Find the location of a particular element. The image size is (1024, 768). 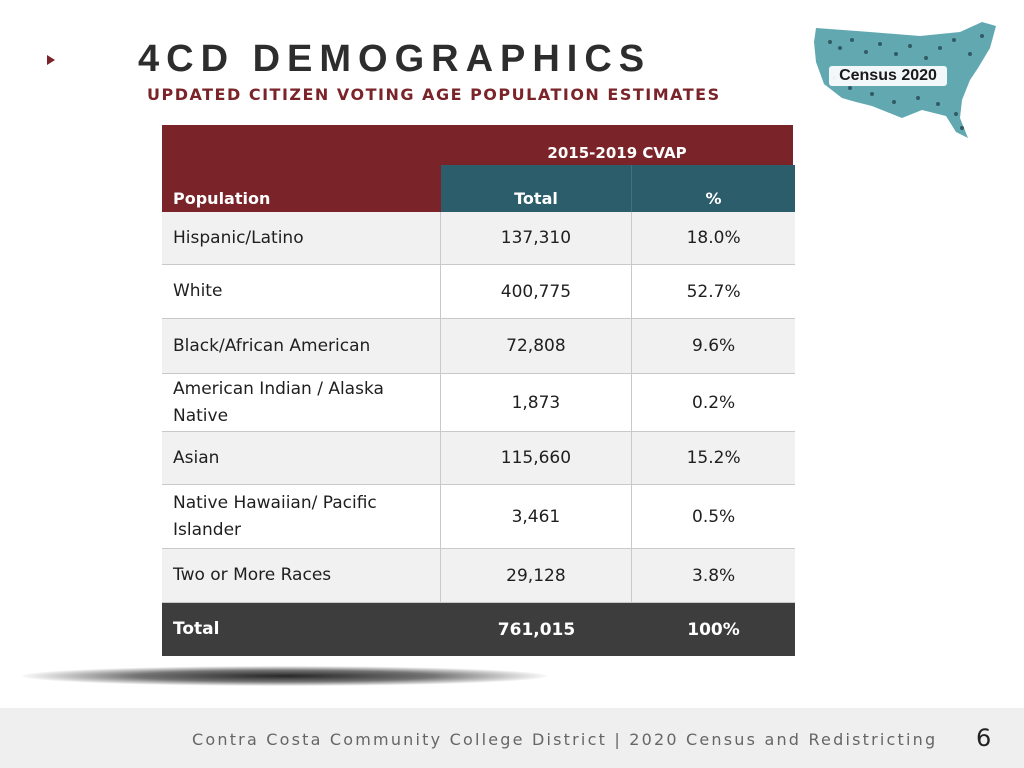

bullet-triangle-icon is located at coordinates (51, 60).